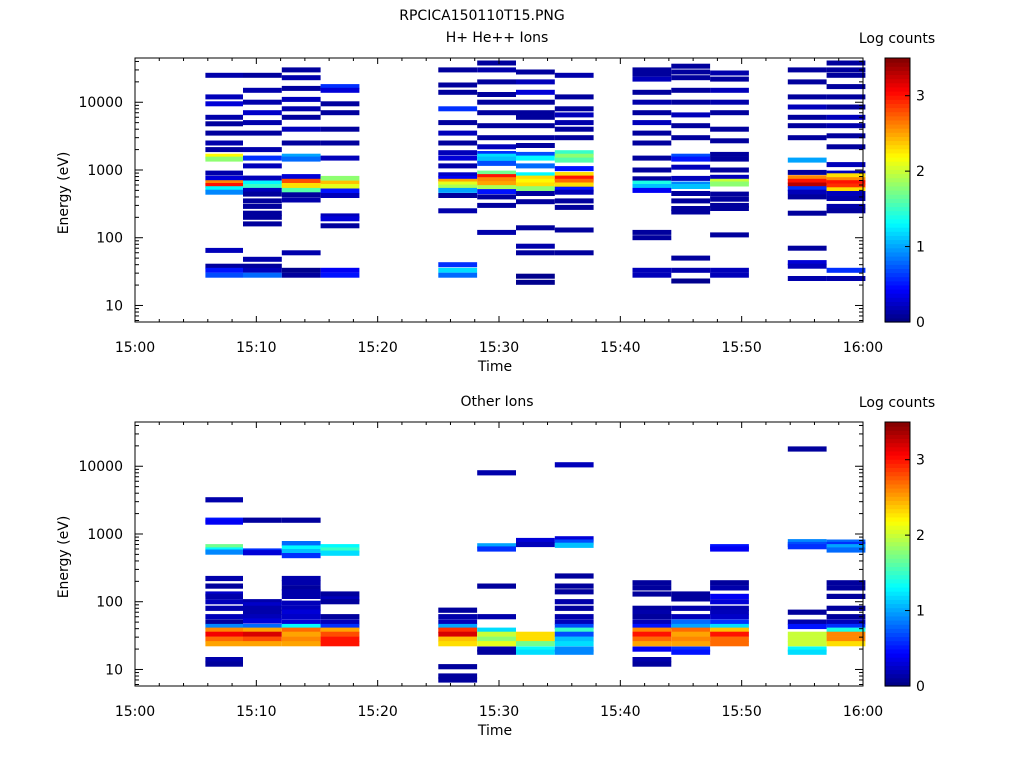 Image resolution: width=1024 pixels, height=768 pixels. I want to click on y-tick-label: 1000, so click(105, 171).